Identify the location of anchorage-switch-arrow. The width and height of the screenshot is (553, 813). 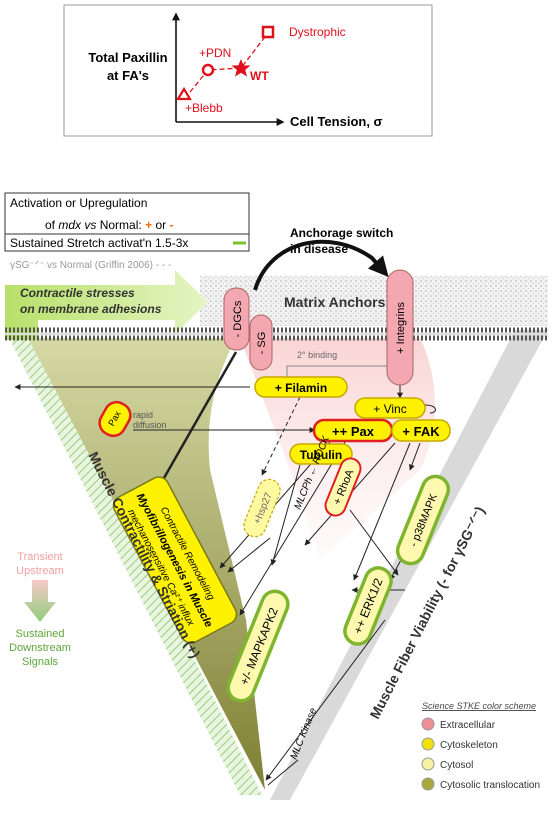
(321, 265).